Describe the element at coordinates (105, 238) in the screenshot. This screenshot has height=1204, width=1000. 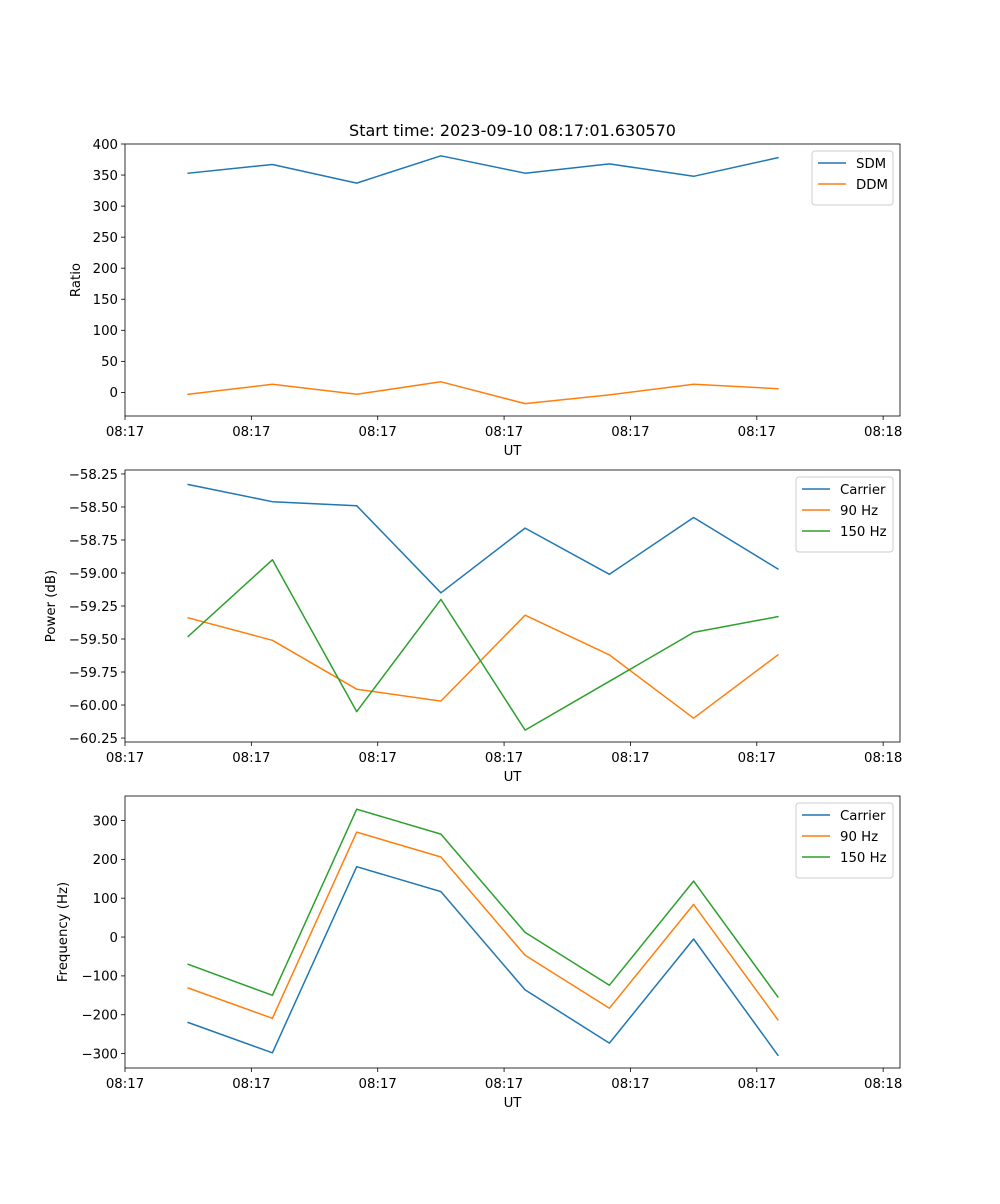
I see `y-tick-label: 250` at that location.